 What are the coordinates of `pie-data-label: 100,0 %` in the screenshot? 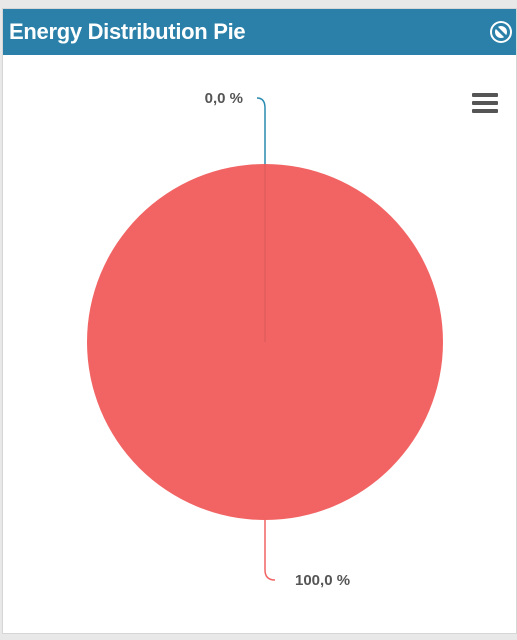 It's located at (322, 580).